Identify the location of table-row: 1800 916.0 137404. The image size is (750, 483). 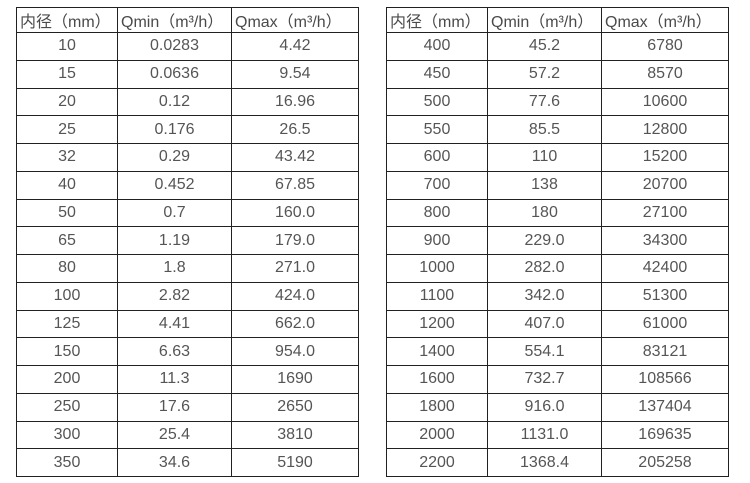
(557, 407).